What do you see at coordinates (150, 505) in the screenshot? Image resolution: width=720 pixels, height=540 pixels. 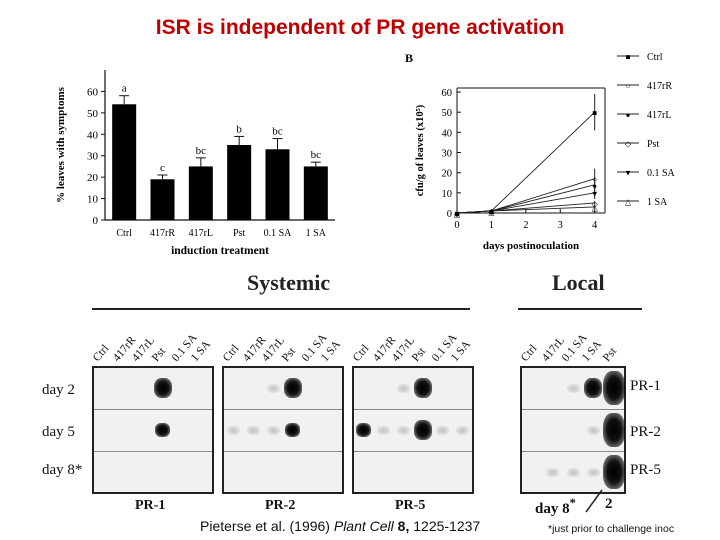 I see `blot-label: PR-1` at bounding box center [150, 505].